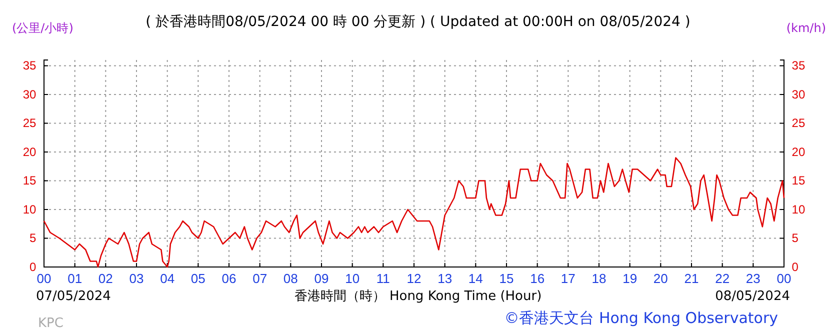 This screenshot has height=331, width=838. Describe the element at coordinates (33, 238) in the screenshot. I see `y-tick-label: 5` at that location.